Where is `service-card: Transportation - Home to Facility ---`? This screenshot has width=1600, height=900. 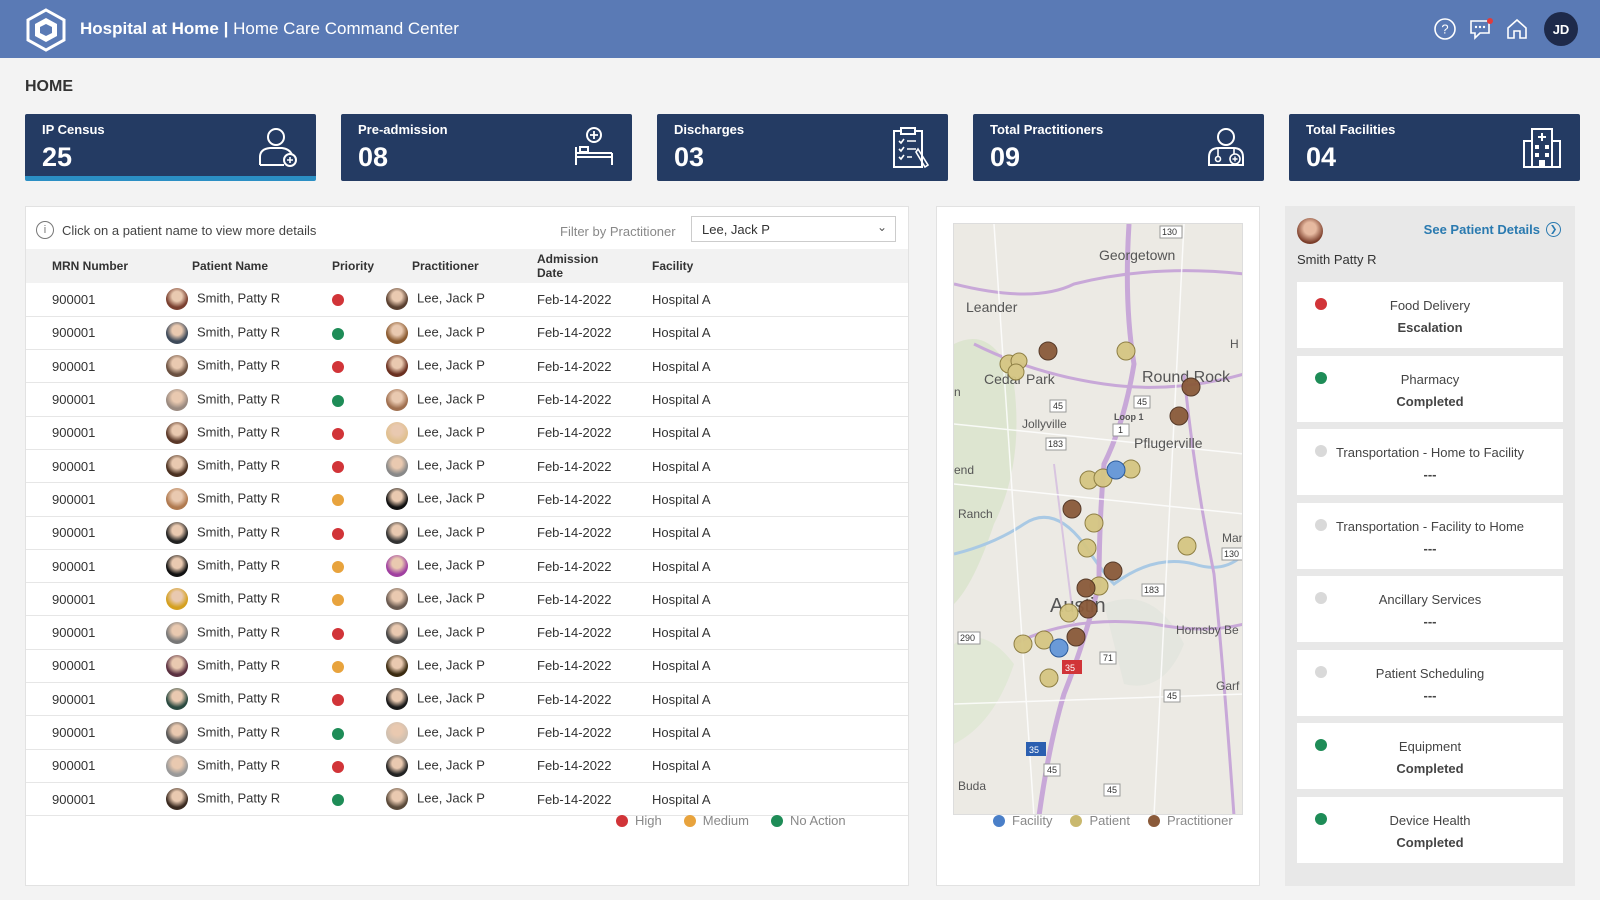 service-card: Transportation - Home to Facility --- is located at coordinates (1430, 462).